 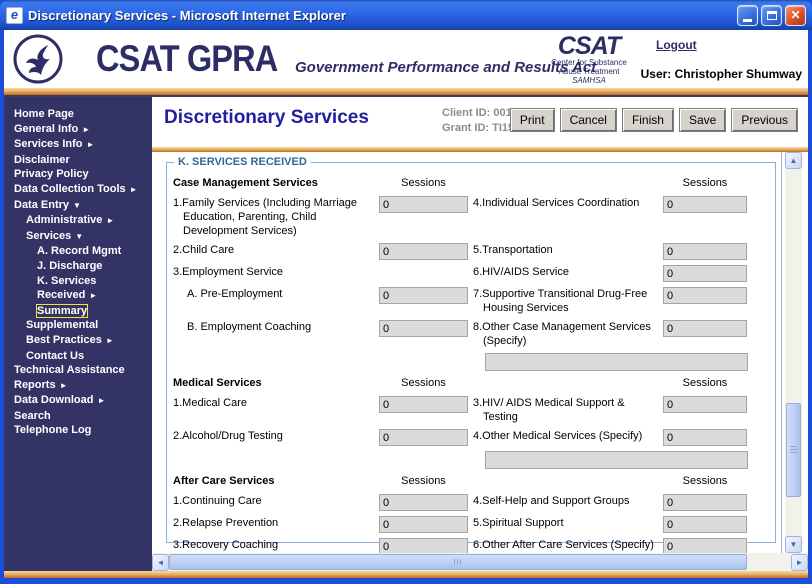 I want to click on scroll-down-button: ▼, so click(x=793, y=544).